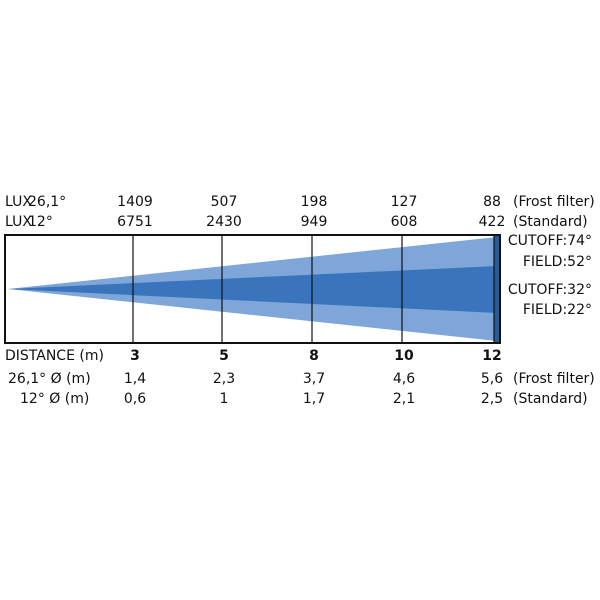  Describe the element at coordinates (557, 262) in the screenshot. I see `beam-label: FIELD:52°` at that location.